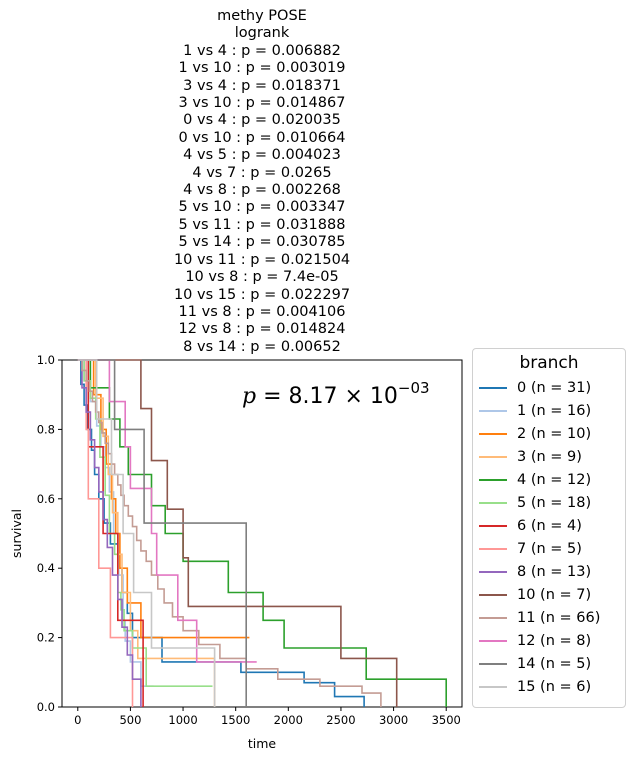 The height and width of the screenshot is (760, 636). I want to click on title-line: 5 vs 10 : p = 0.003347, so click(262, 207).